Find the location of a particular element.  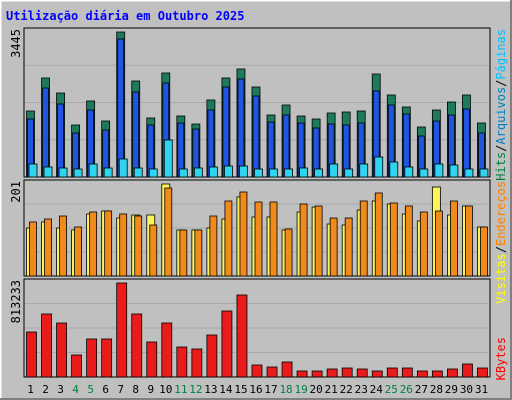

legend-entry: KBytes is located at coordinates (501, 358).